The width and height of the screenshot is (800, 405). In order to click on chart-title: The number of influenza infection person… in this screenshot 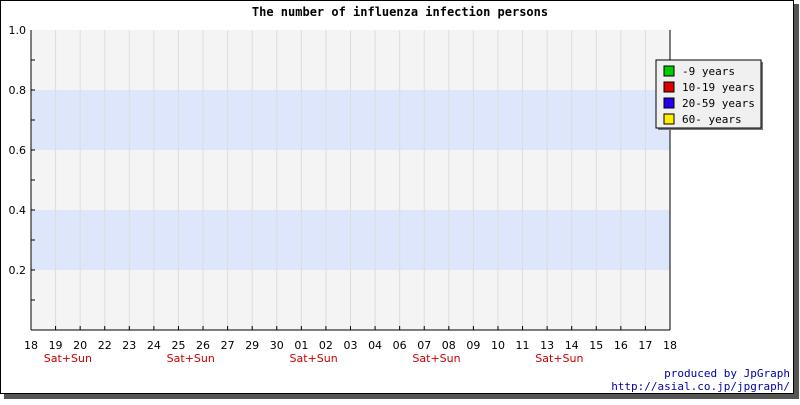, I will do `click(400, 12)`.